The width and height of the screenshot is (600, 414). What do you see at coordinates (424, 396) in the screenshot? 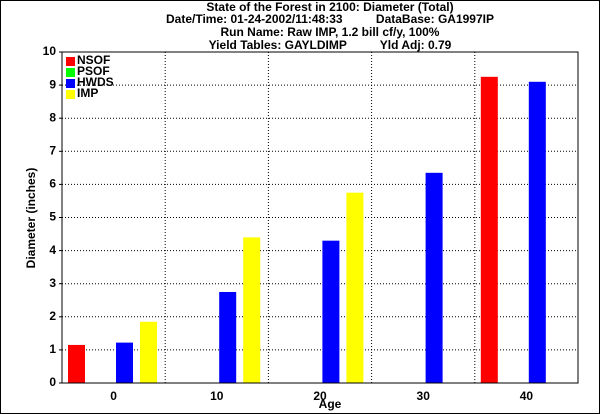
I see `x-tick-label: 30` at bounding box center [424, 396].